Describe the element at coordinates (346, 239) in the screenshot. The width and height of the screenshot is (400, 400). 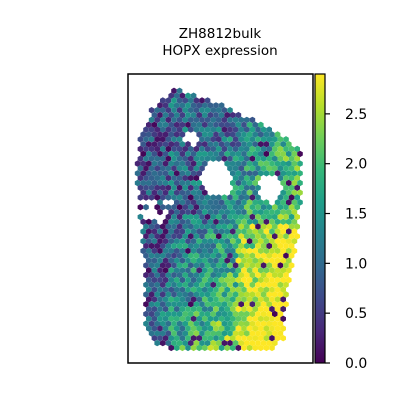
I see `colorbar-ticks: 0.0 0.5 1.0 1.5 2.0 2.5` at that location.